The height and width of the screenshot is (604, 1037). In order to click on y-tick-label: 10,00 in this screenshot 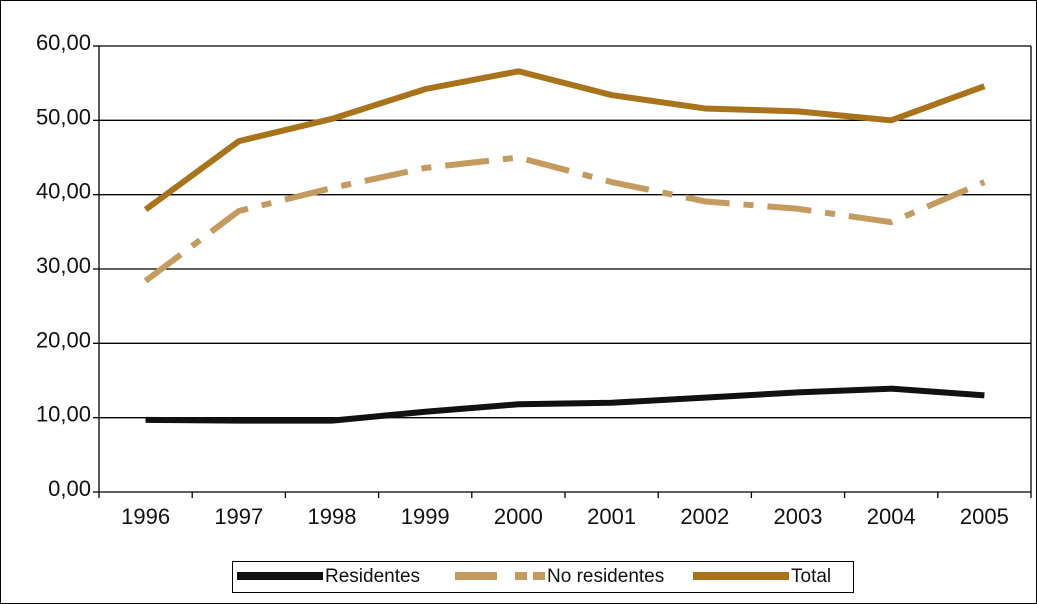, I will do `click(63, 414)`.